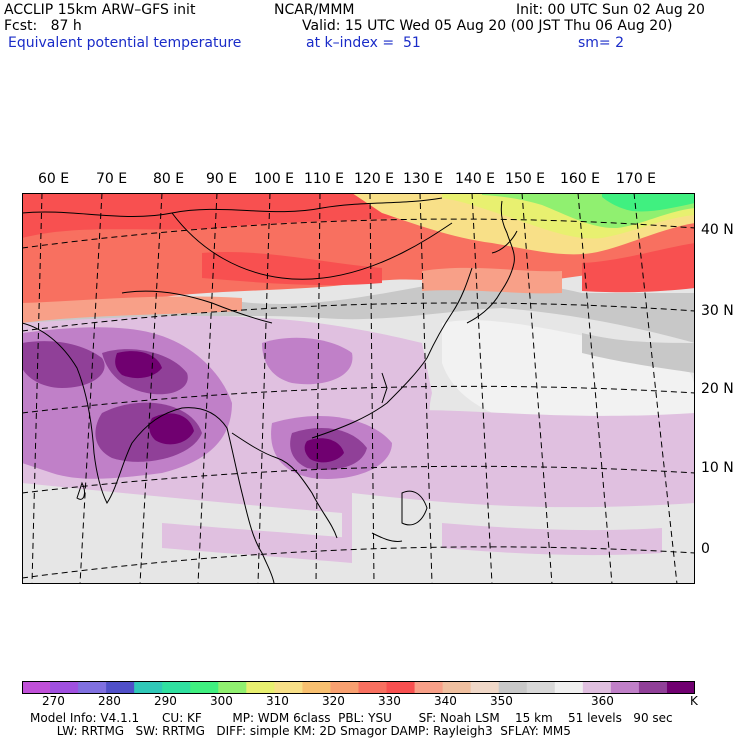  Describe the element at coordinates (125, 43) in the screenshot. I see `field-name: Equivalent potential temperature` at that location.